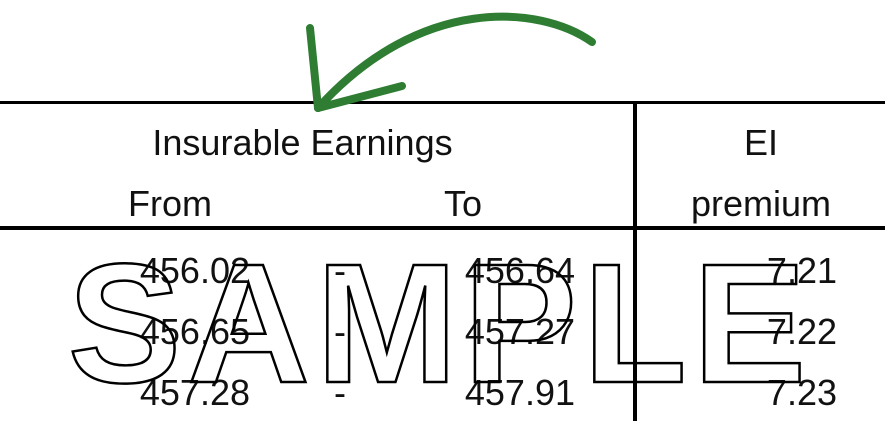 The width and height of the screenshot is (885, 421). I want to click on header-ei: EI, so click(760, 142).